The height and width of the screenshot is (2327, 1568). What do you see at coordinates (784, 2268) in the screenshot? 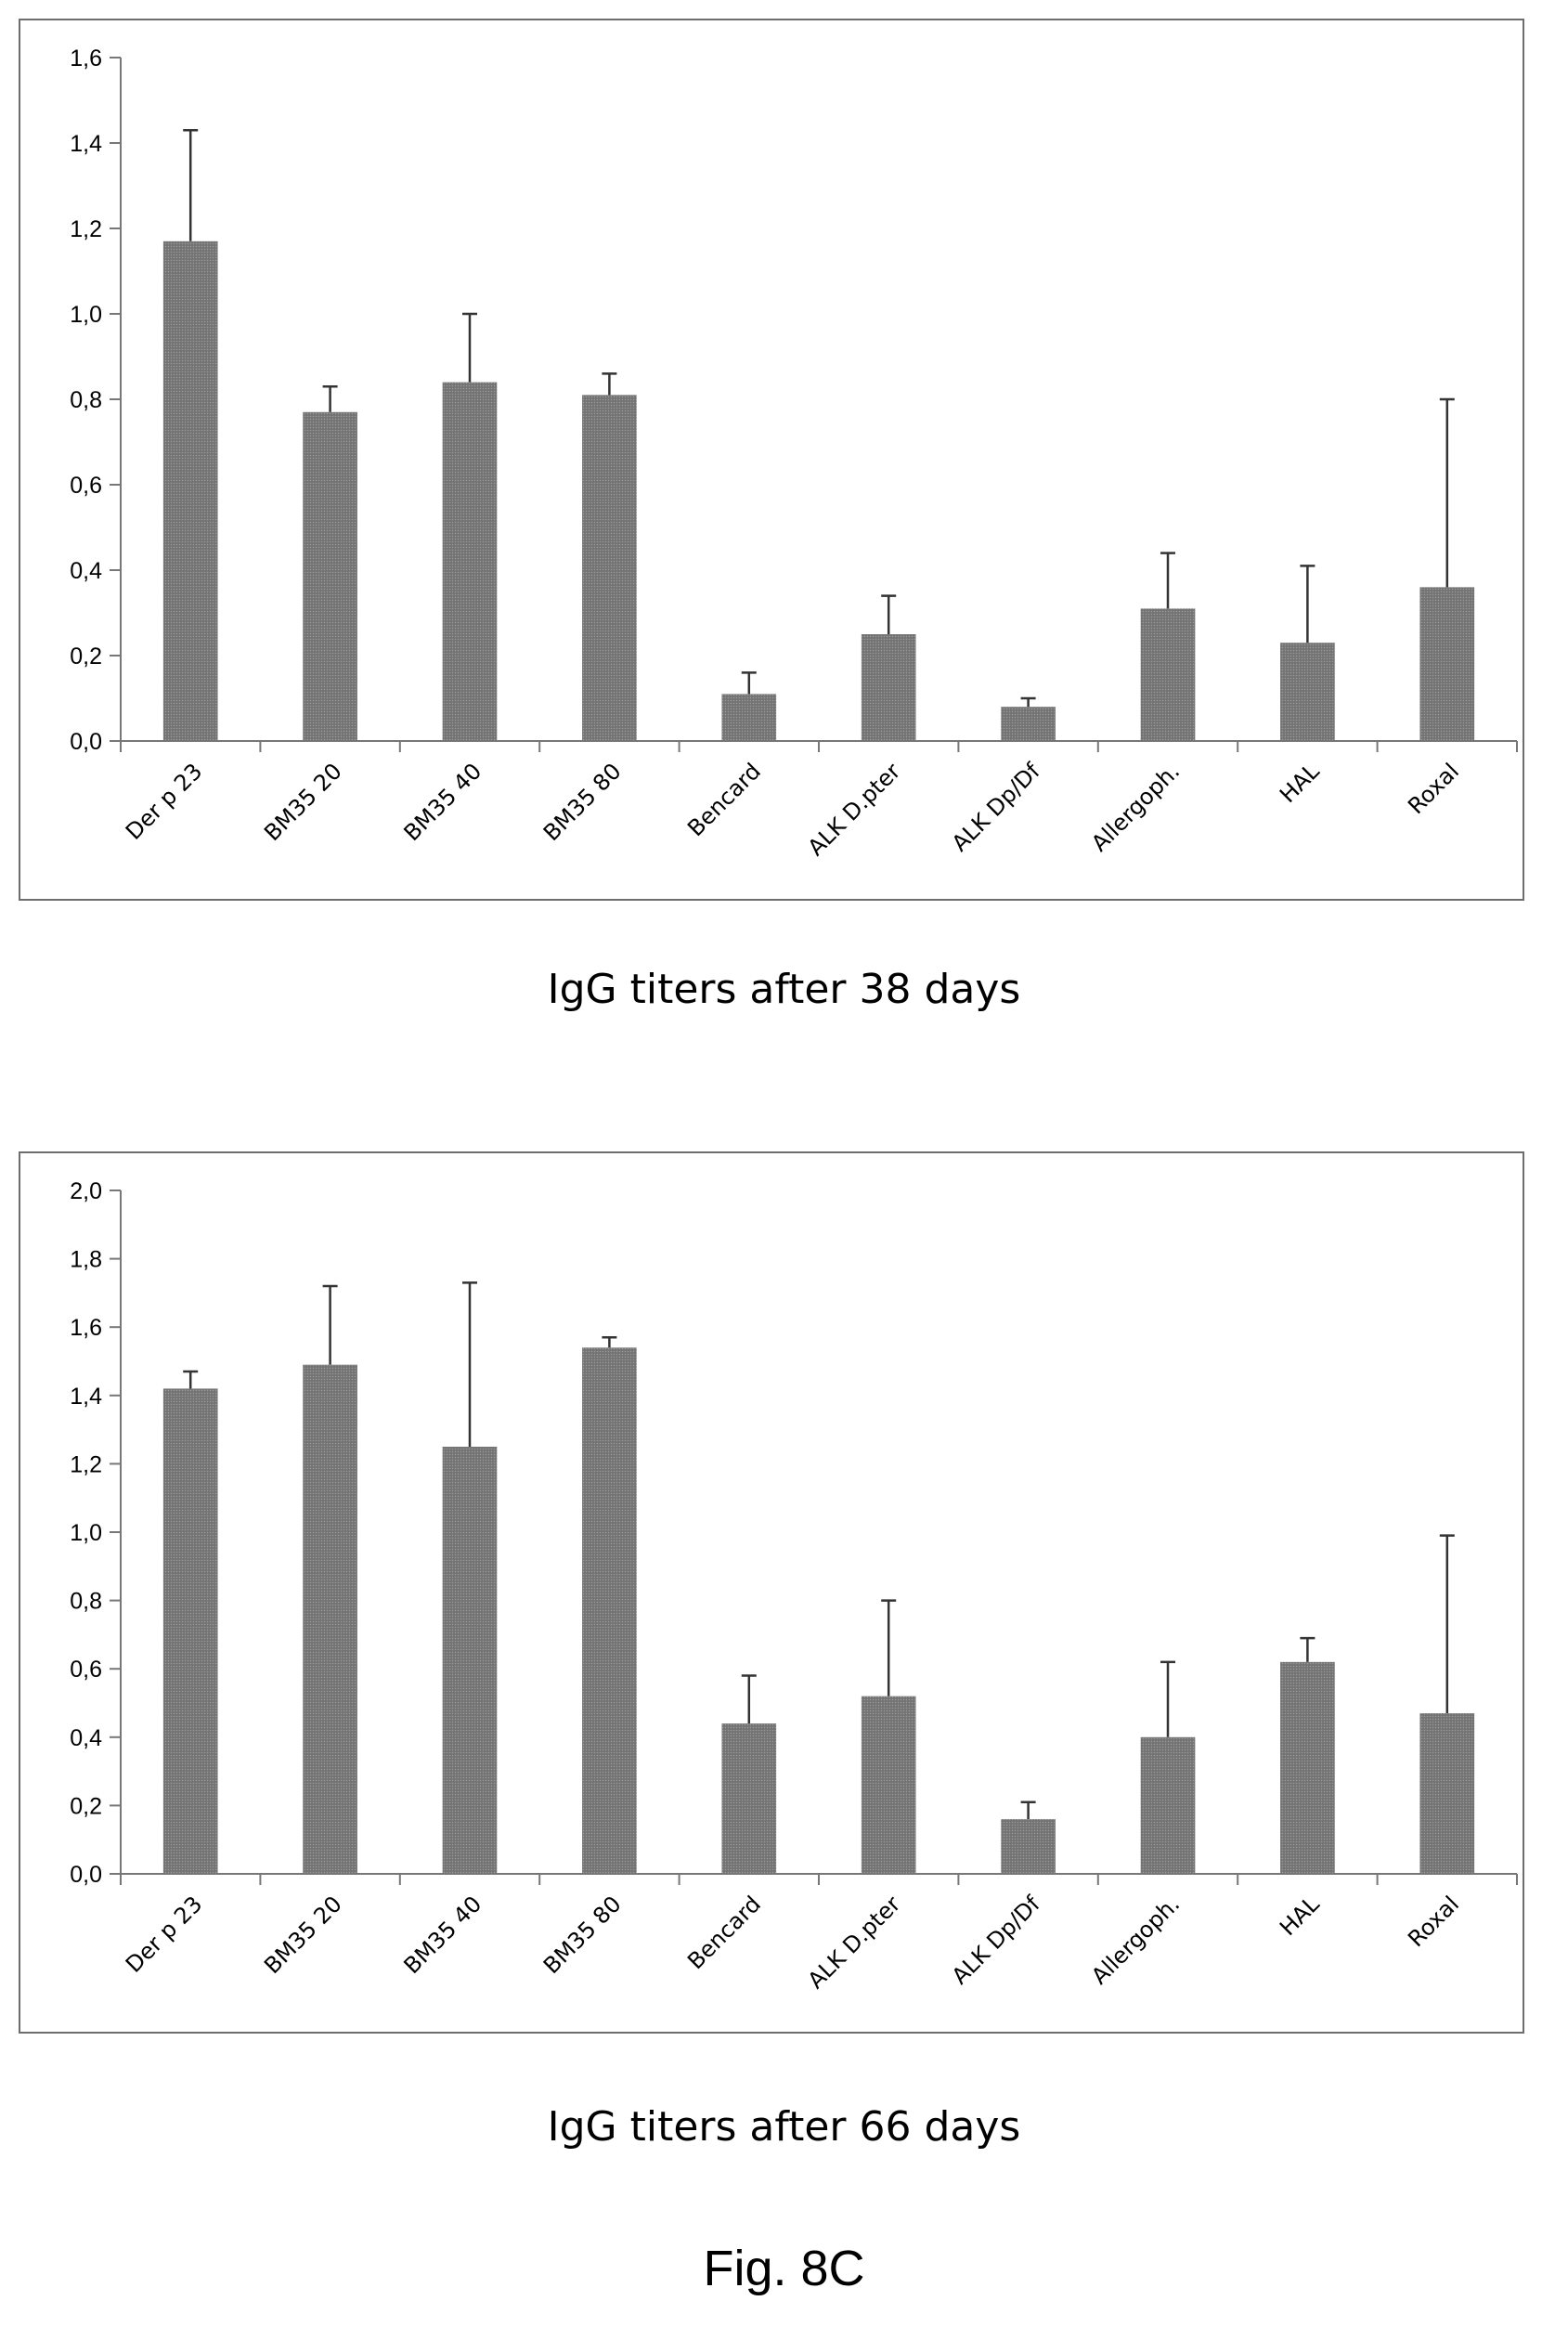
I see `figure-label: Fig. 8C` at bounding box center [784, 2268].